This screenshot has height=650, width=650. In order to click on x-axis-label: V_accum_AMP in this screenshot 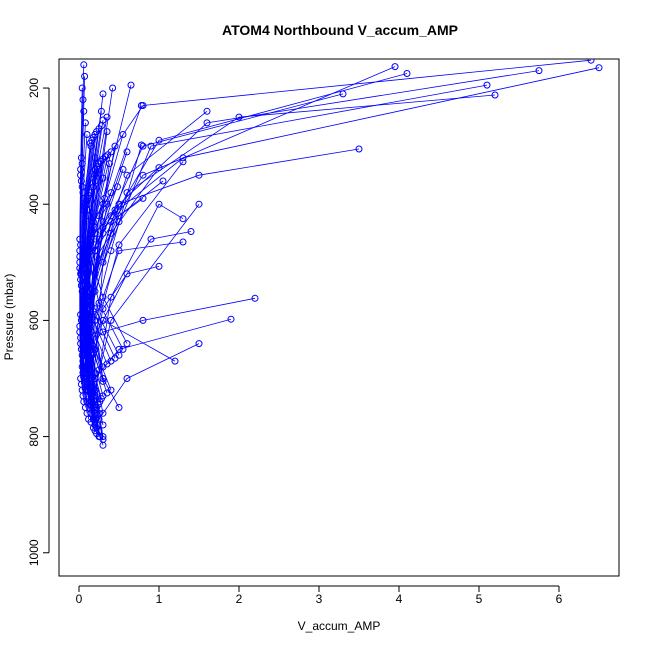, I will do `click(339, 626)`.